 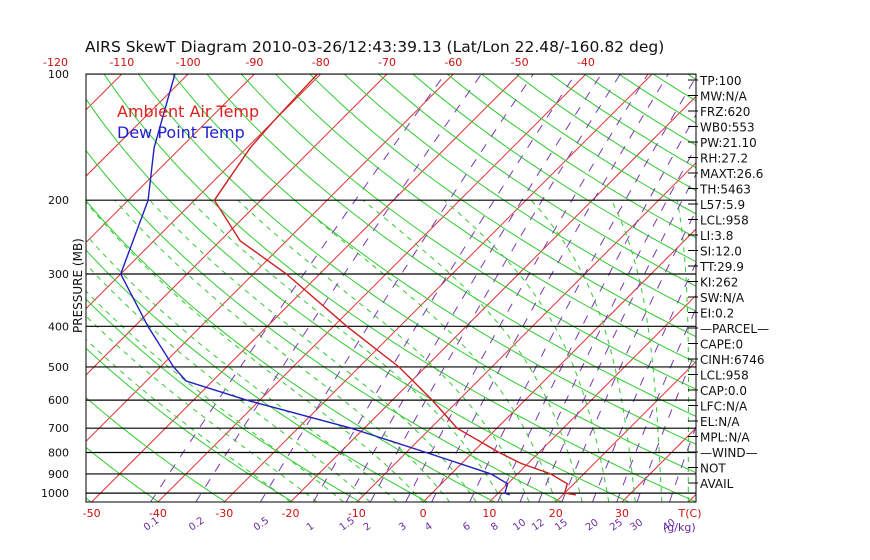 I want to click on top-temp-tick-label: -40, so click(x=586, y=62).